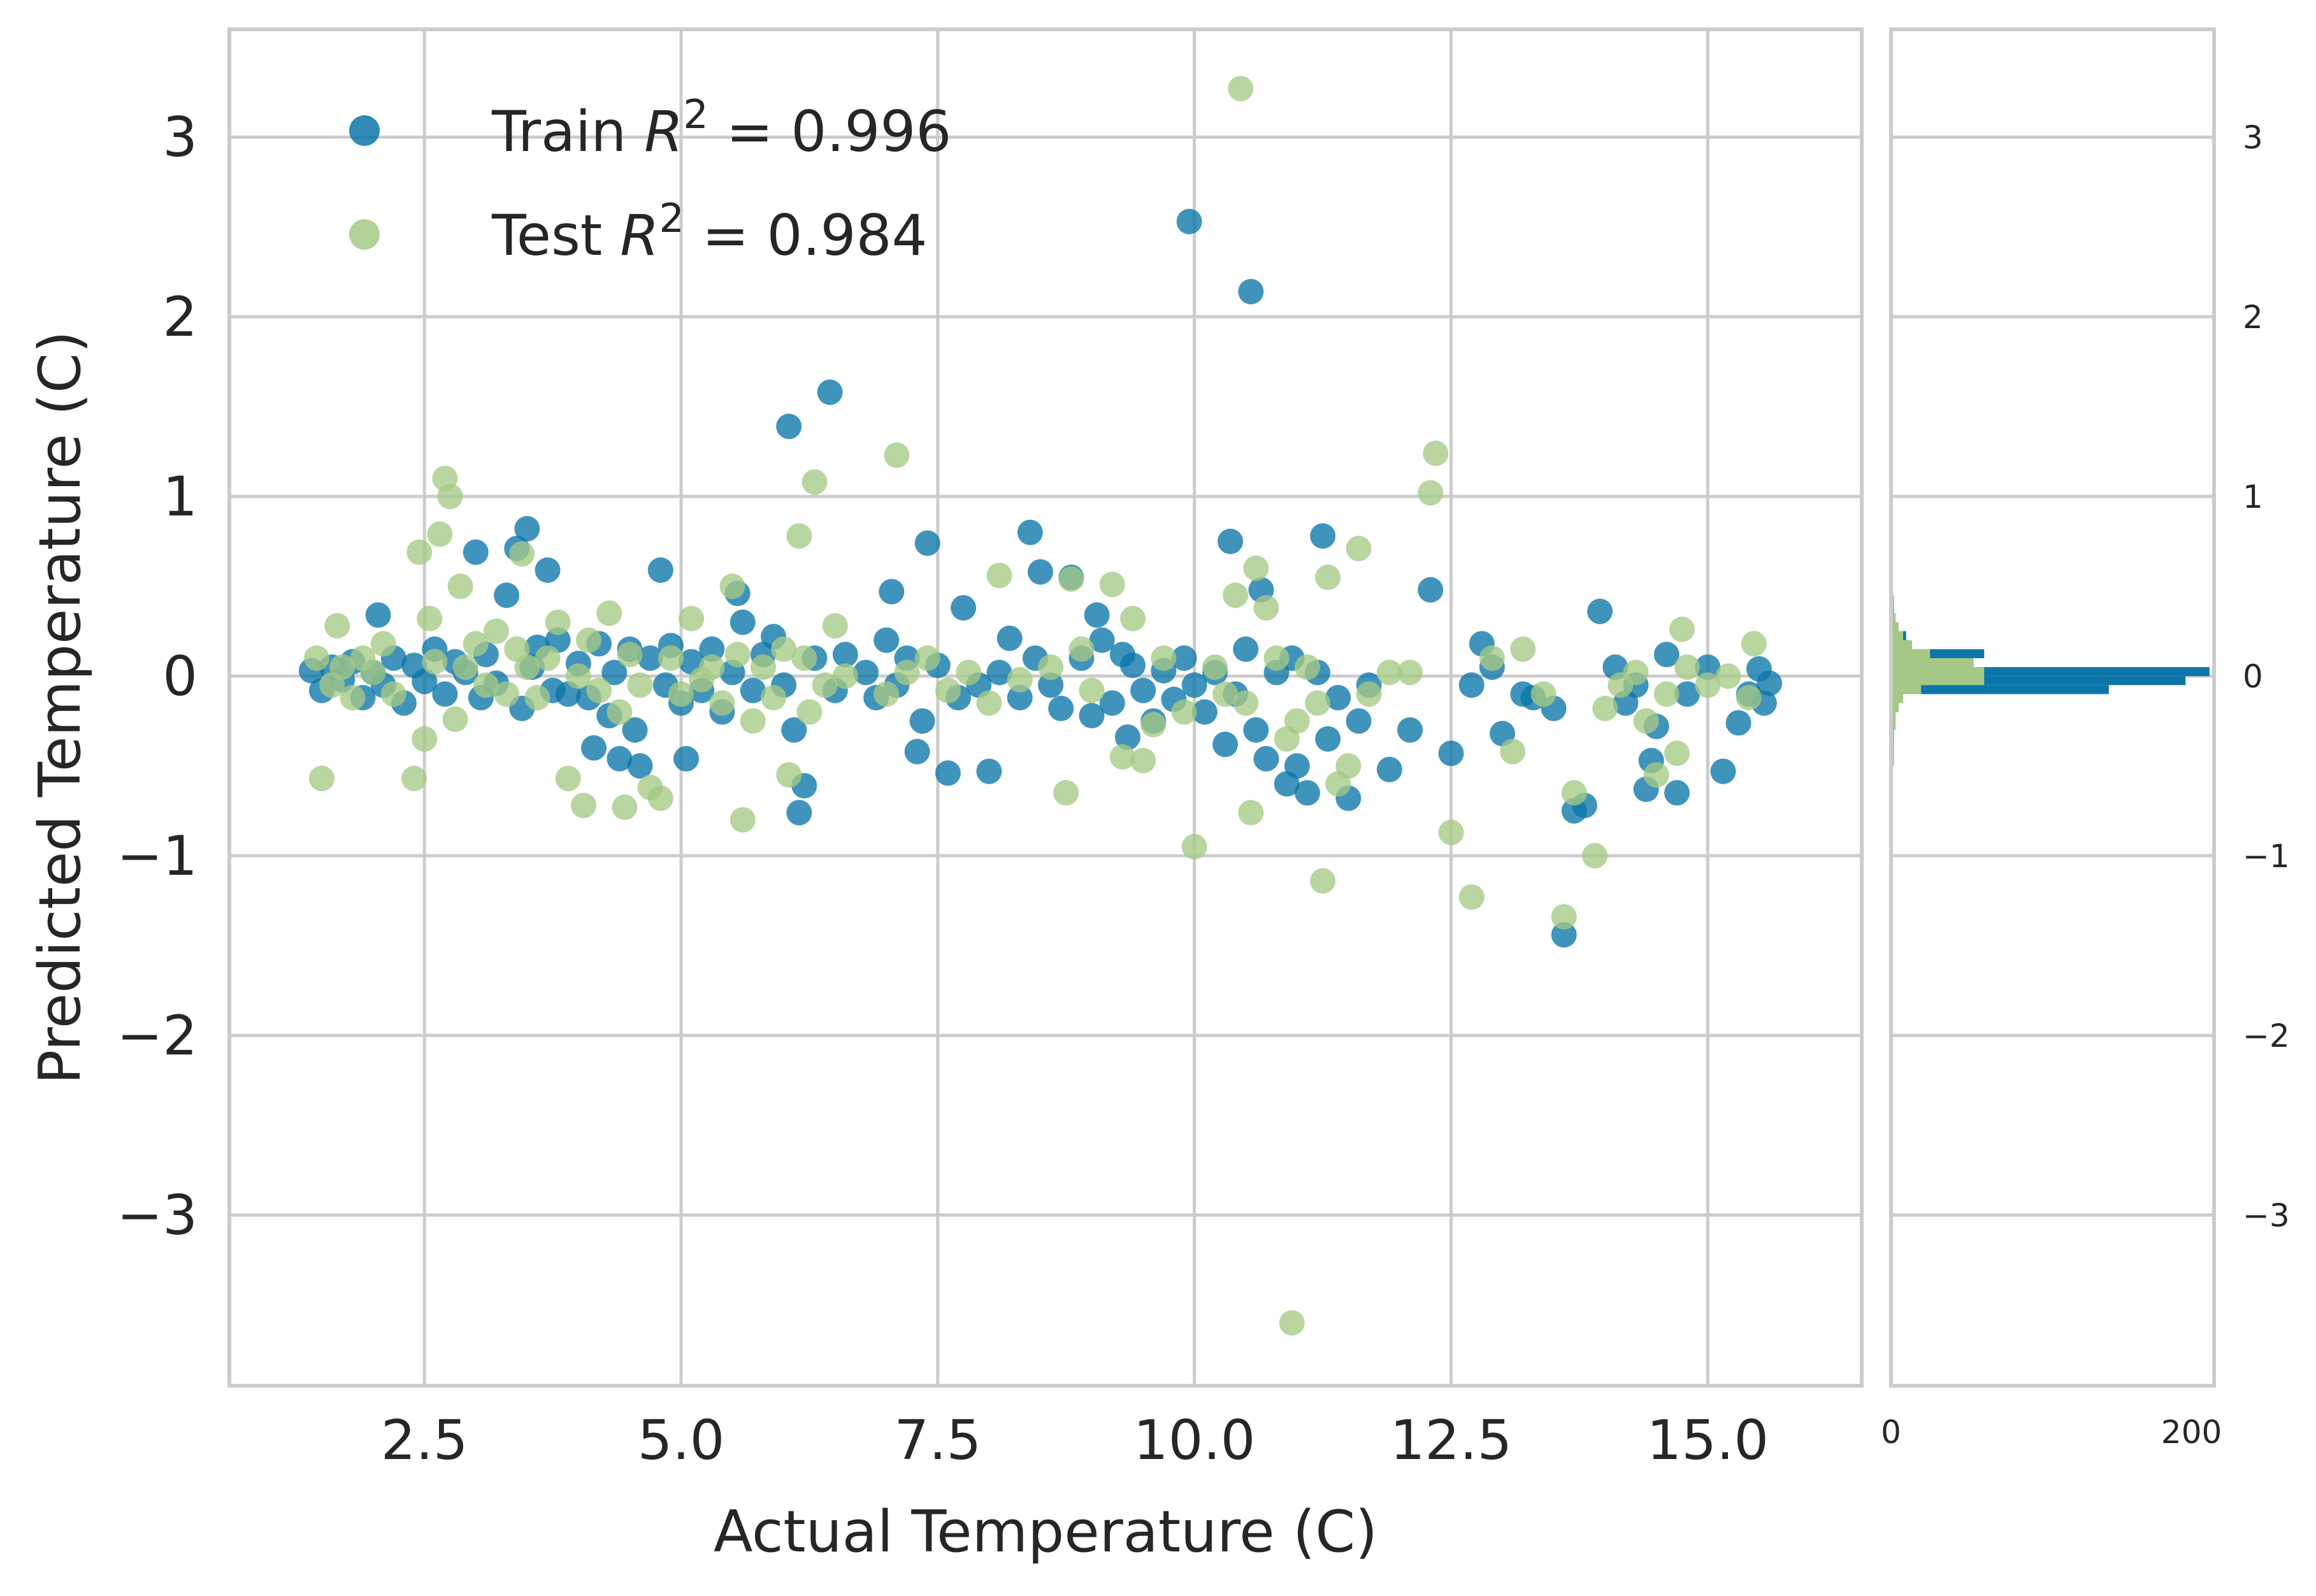  I want to click on histogram-x-tick-label: 200, so click(2191, 1432).